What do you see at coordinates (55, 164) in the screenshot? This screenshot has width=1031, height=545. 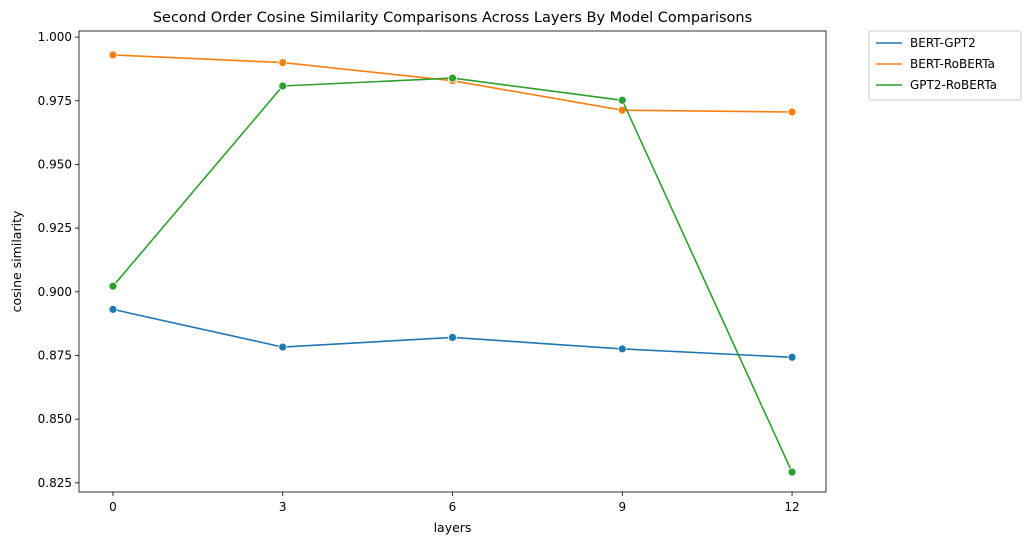 I see `y-tick-label: 0.950` at bounding box center [55, 164].